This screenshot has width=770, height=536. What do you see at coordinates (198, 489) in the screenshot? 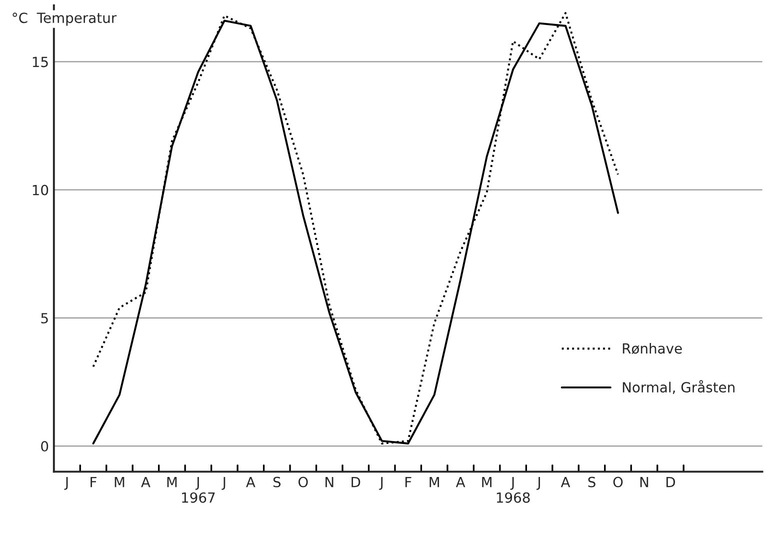
I see `x-tick-label: J 1967` at bounding box center [198, 489].